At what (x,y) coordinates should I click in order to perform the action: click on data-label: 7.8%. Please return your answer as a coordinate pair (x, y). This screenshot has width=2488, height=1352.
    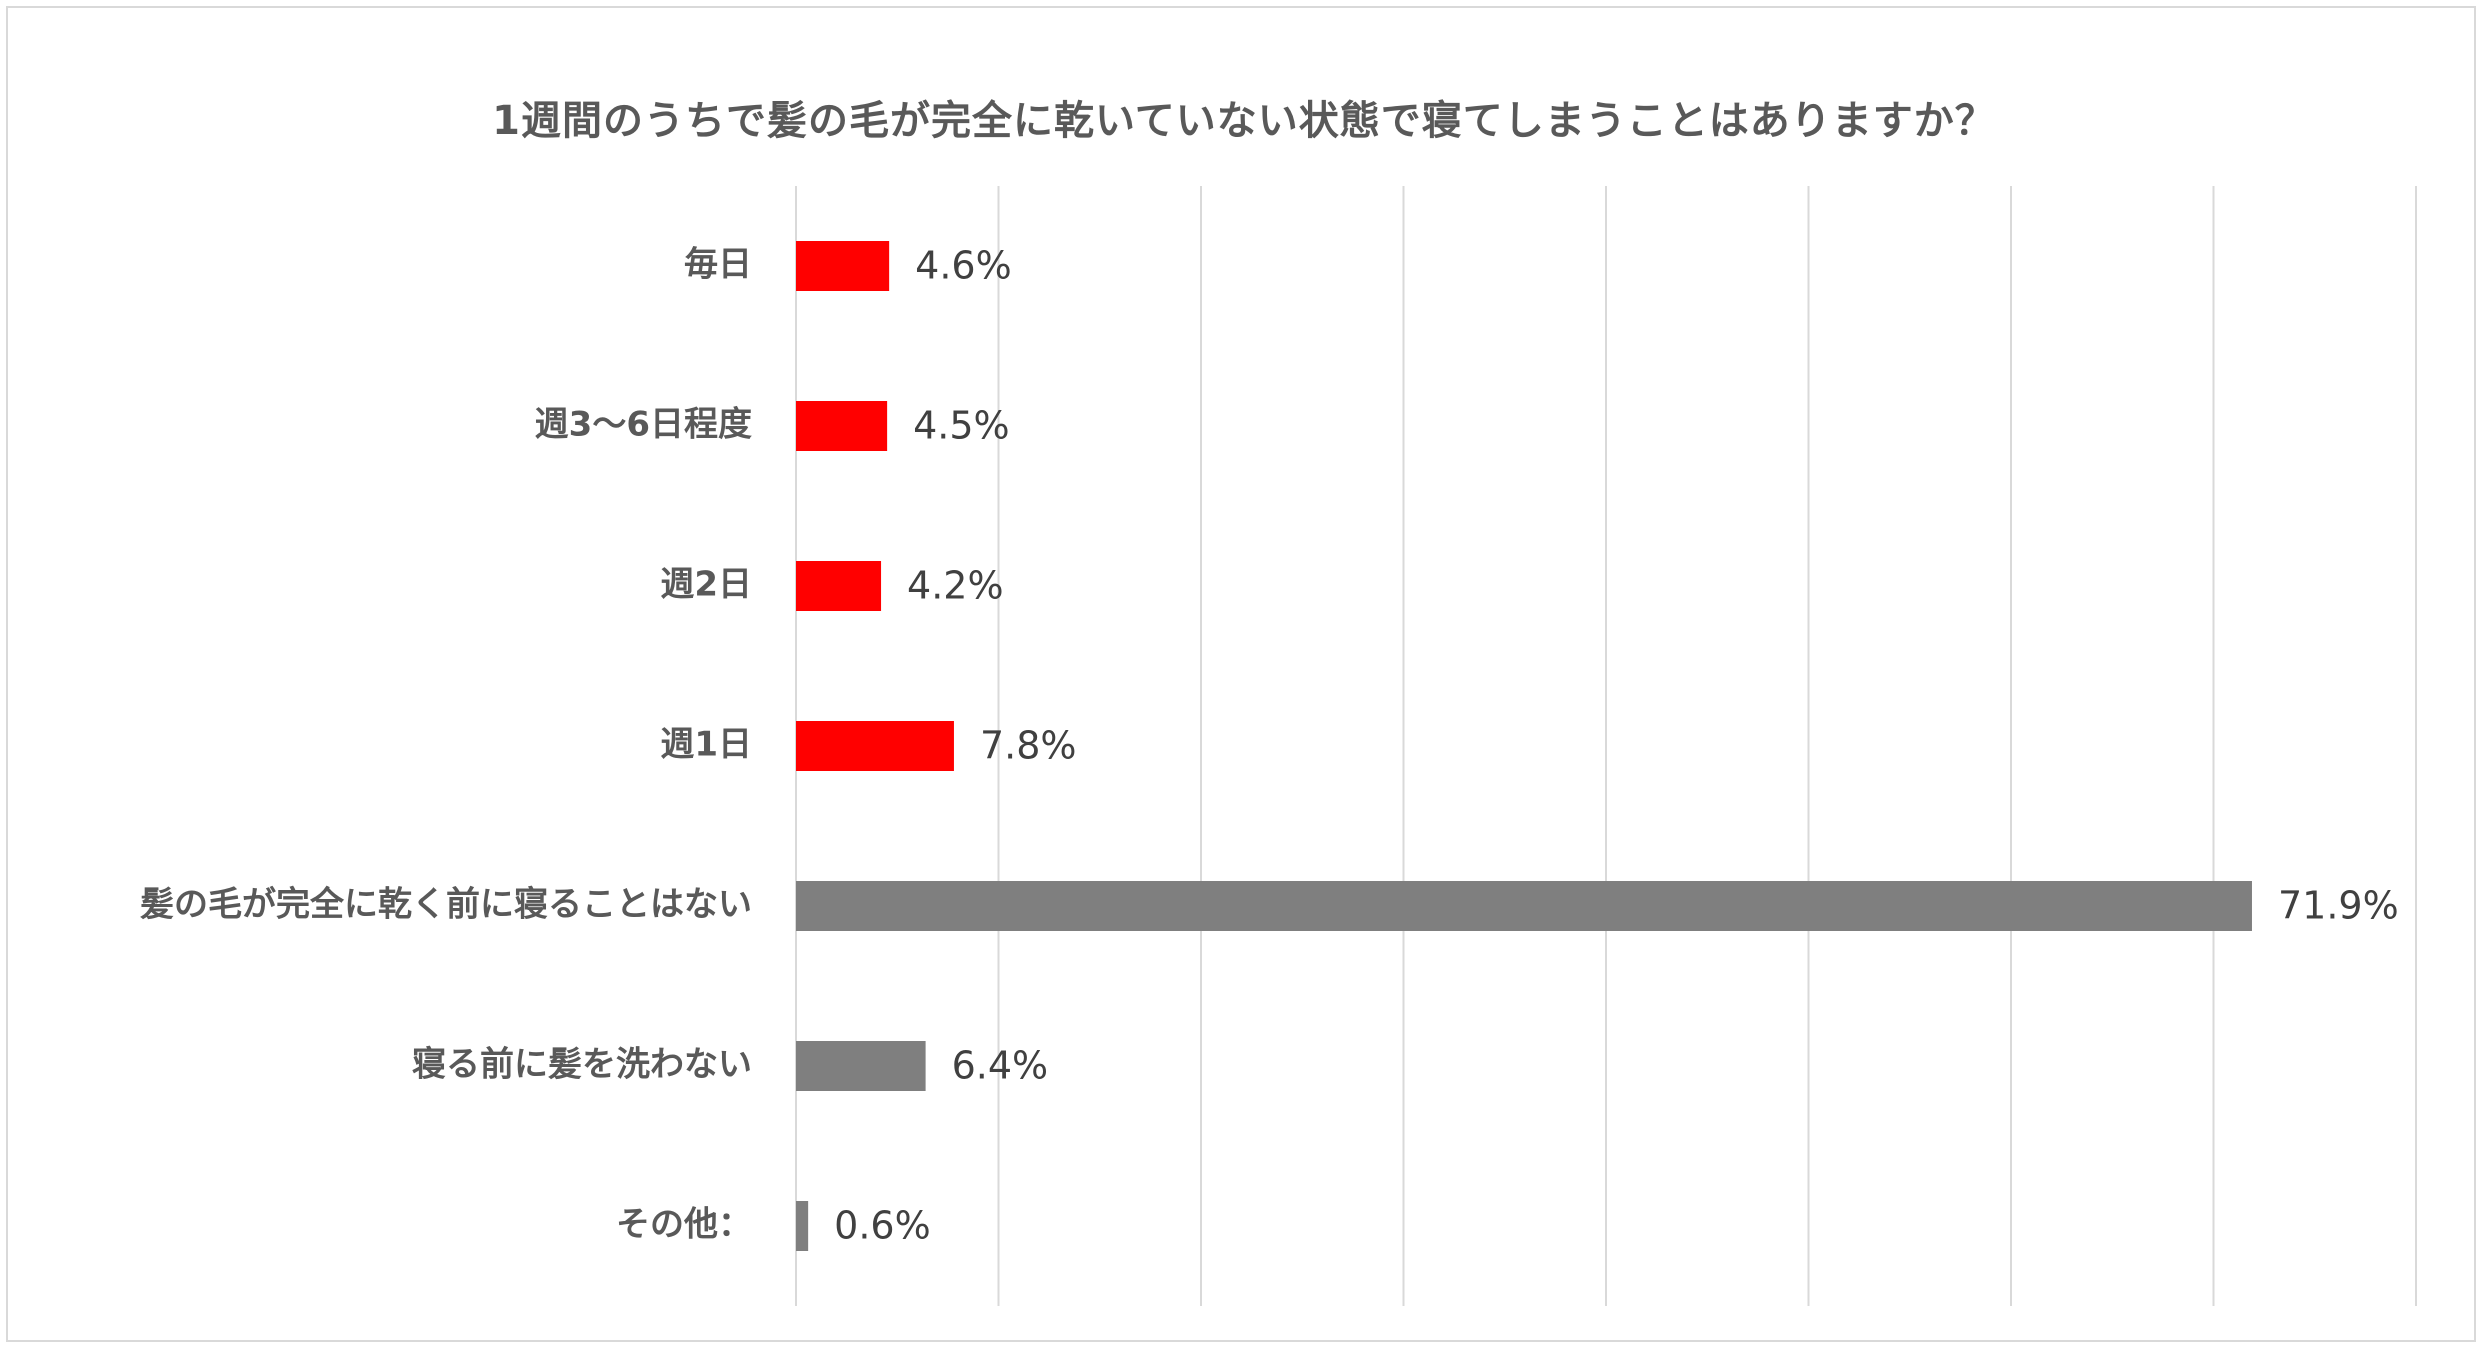
    Looking at the image, I should click on (1028, 746).